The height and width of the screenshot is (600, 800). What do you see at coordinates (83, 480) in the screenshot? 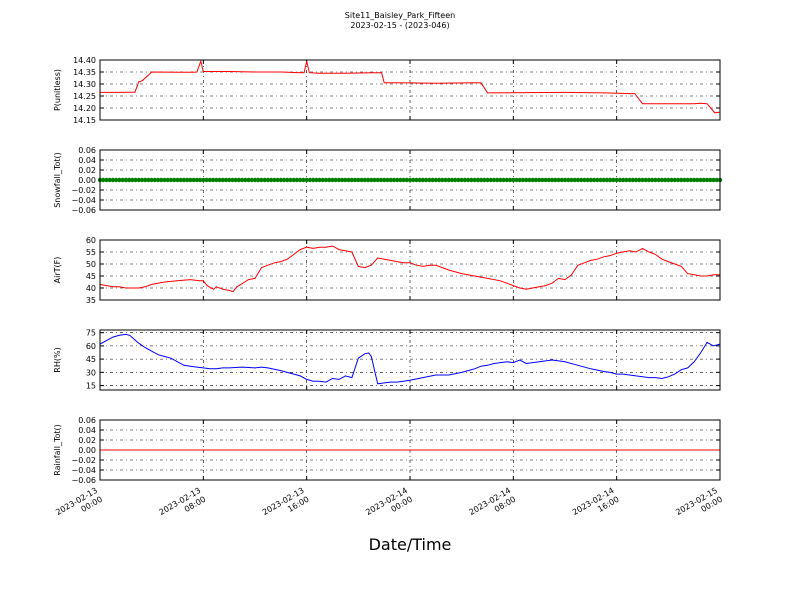
I see `y-tick-label: −0.06` at bounding box center [83, 480].